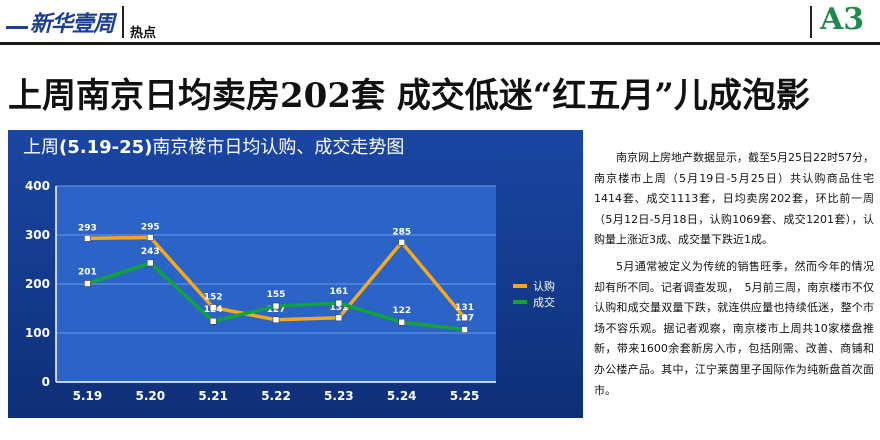  Describe the element at coordinates (123, 22) in the screenshot. I see `masthead-divider` at that location.